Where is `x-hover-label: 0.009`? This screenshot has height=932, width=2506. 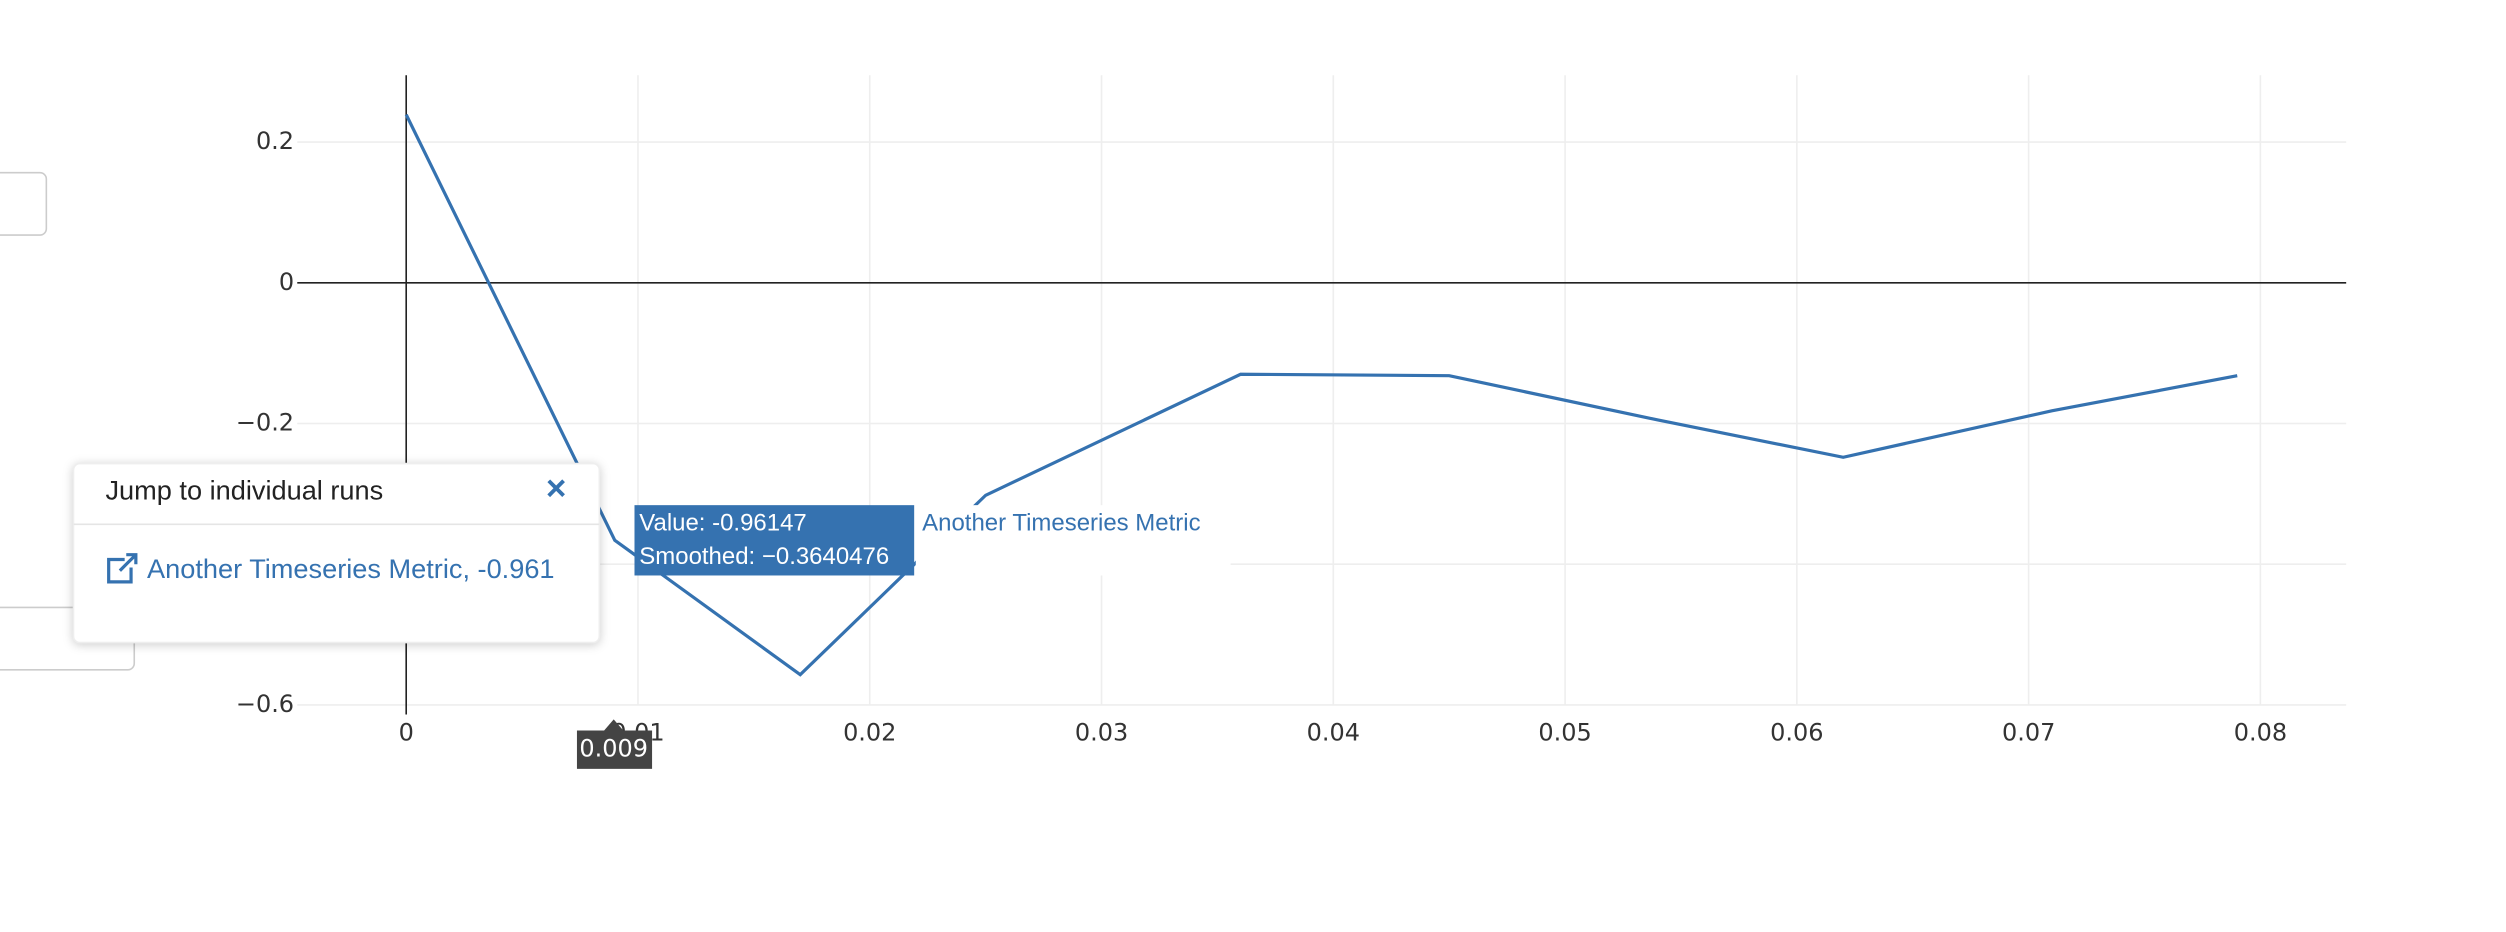 x-hover-label: 0.009 is located at coordinates (614, 744).